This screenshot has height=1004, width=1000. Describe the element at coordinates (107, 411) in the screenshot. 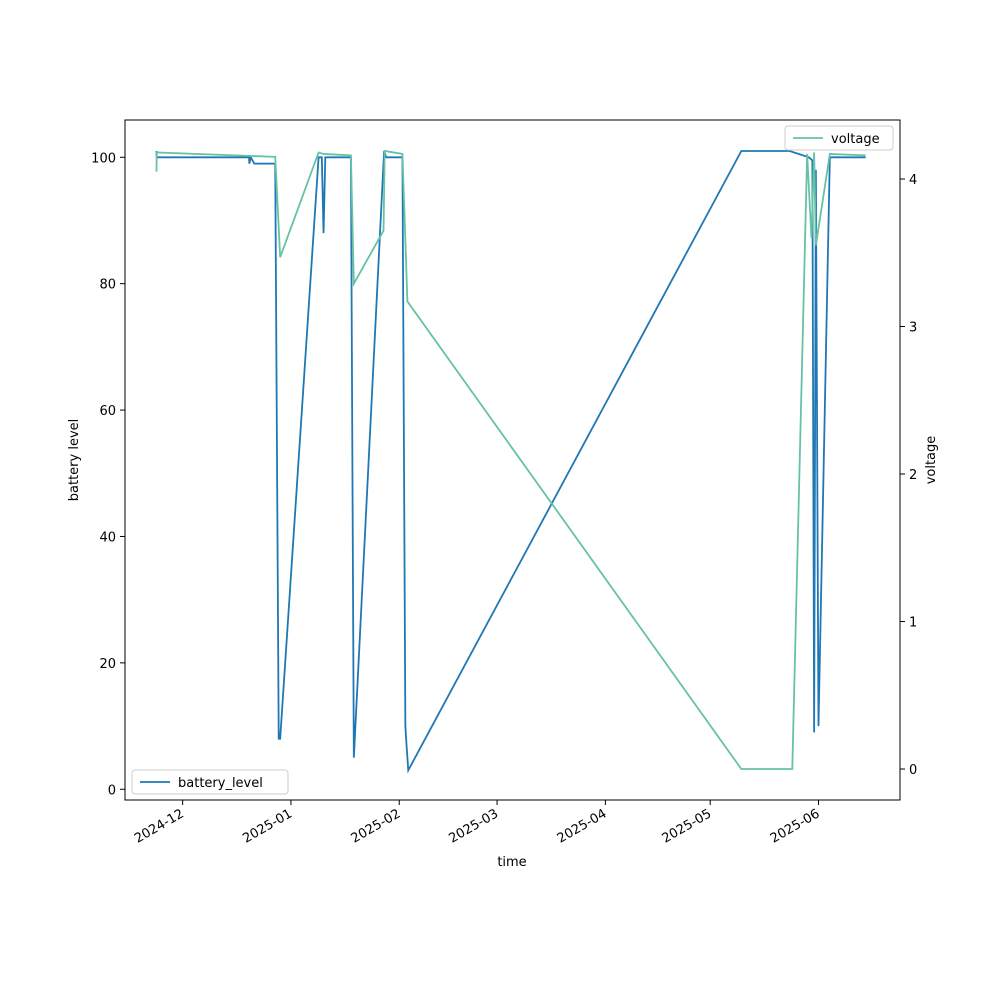

I see `y-tick-label: 60` at that location.